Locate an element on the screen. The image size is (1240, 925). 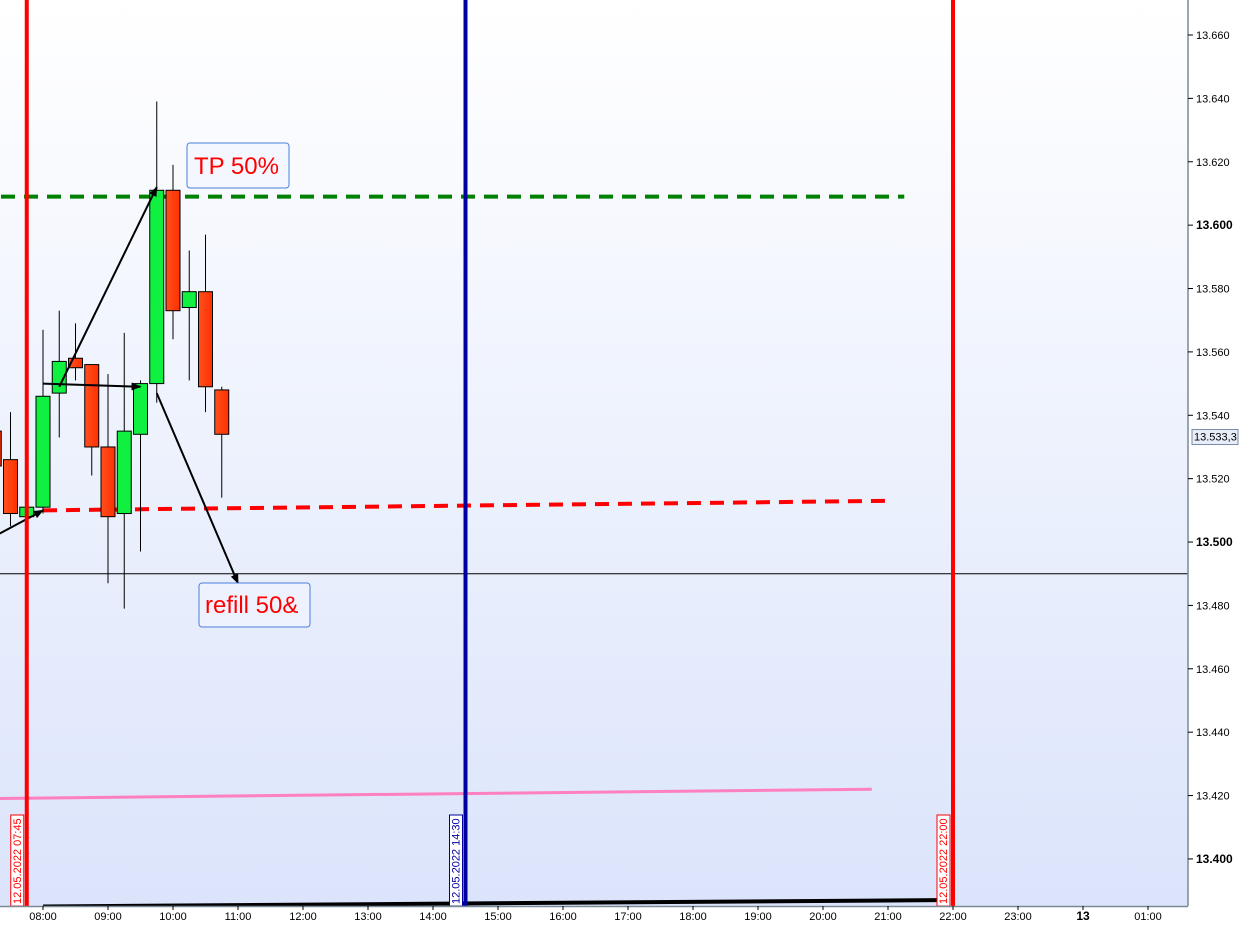
y-tick-label: 13.580 is located at coordinates (1213, 290).